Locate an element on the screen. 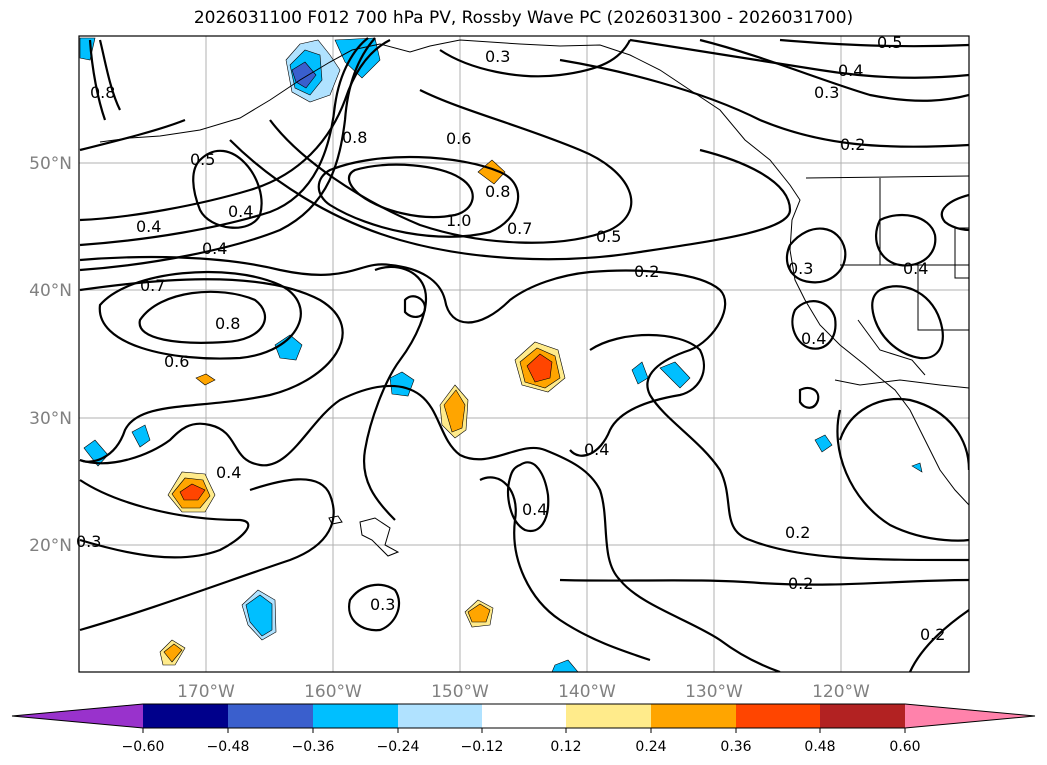 The height and width of the screenshot is (765, 1047). lon-label: 140°W is located at coordinates (587, 692).